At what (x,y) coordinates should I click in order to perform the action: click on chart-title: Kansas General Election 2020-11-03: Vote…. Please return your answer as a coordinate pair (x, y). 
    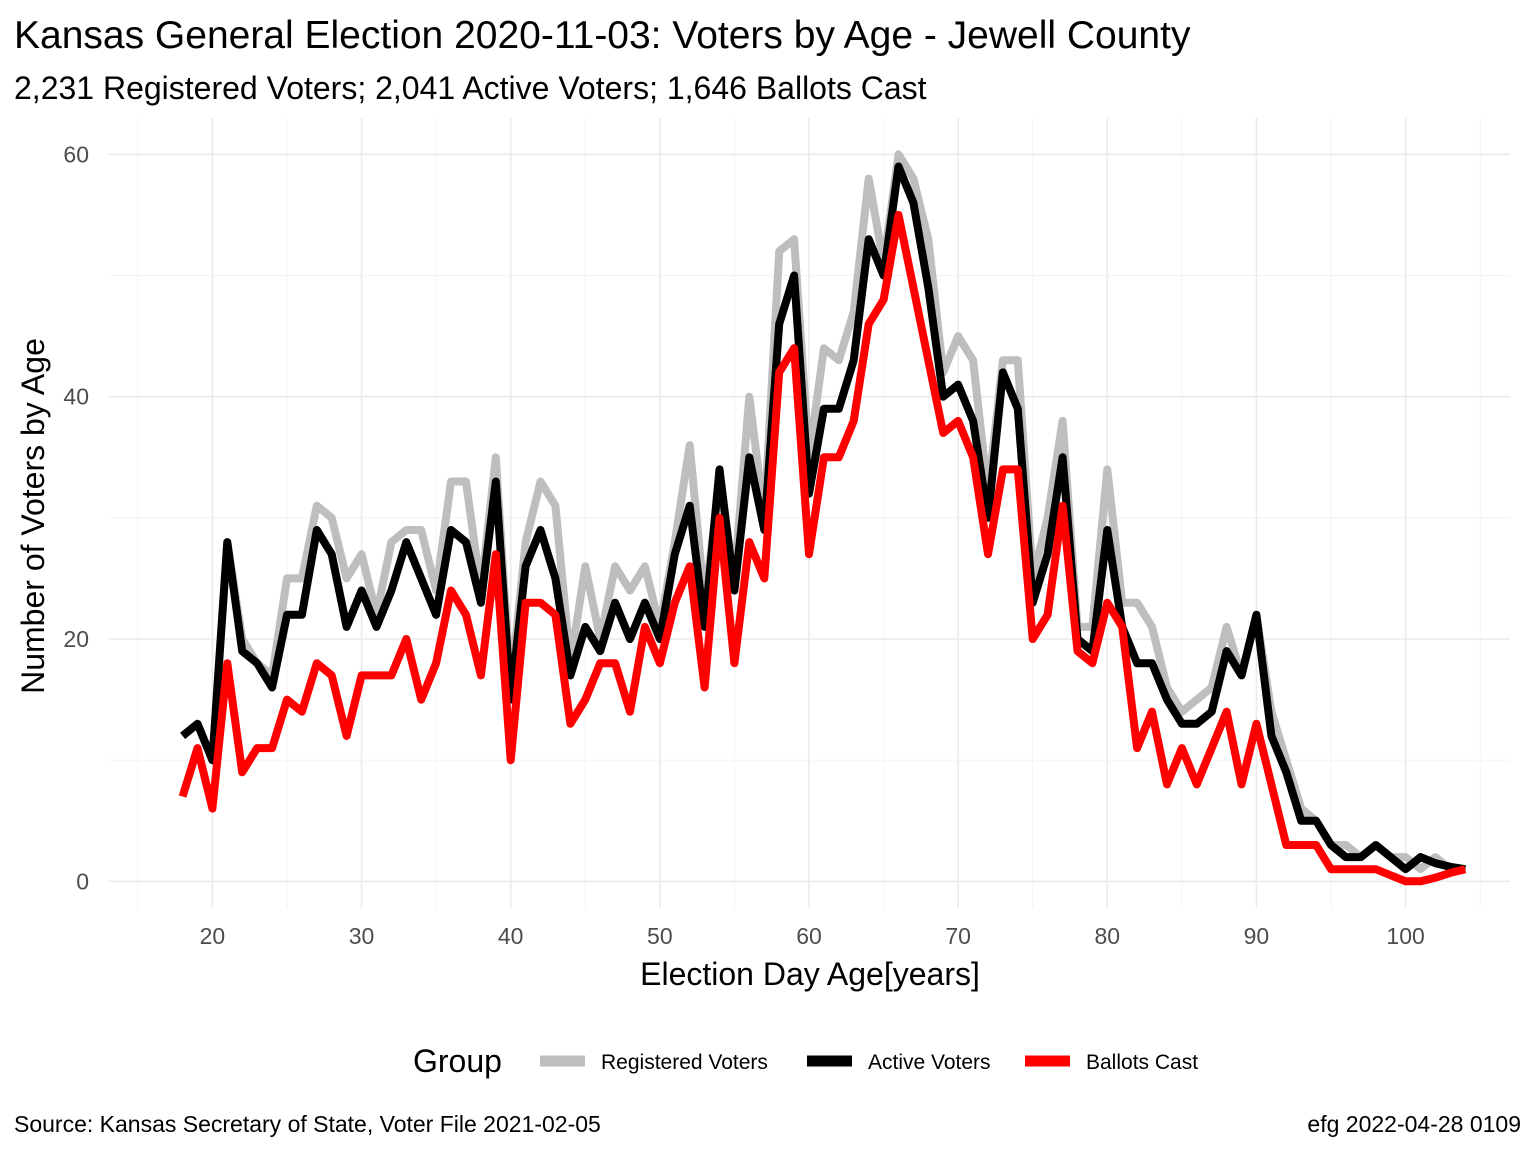
    Looking at the image, I should click on (602, 35).